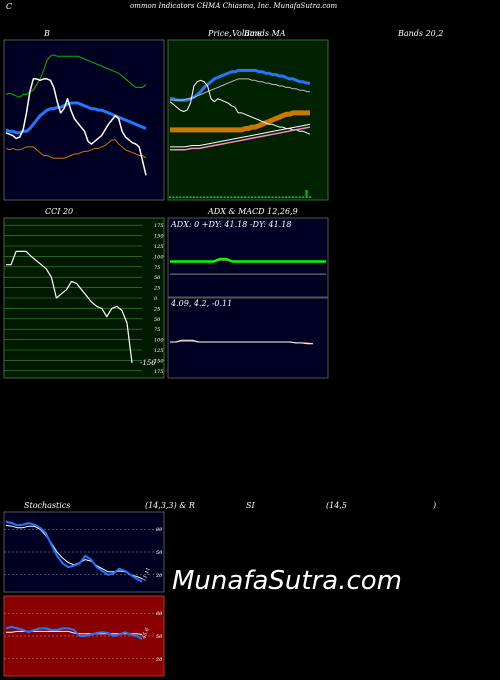 Image resolution: width=500 pixels, height=680 pixels. Describe the element at coordinates (47, 33) in the screenshot. I see `bollinger-label: B` at that location.